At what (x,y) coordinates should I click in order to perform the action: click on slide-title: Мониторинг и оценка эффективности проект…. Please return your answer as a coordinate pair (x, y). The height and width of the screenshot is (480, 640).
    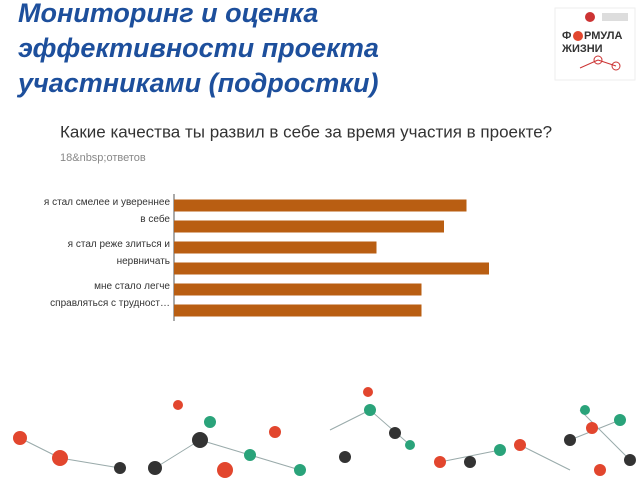
    Looking at the image, I should click on (198, 49).